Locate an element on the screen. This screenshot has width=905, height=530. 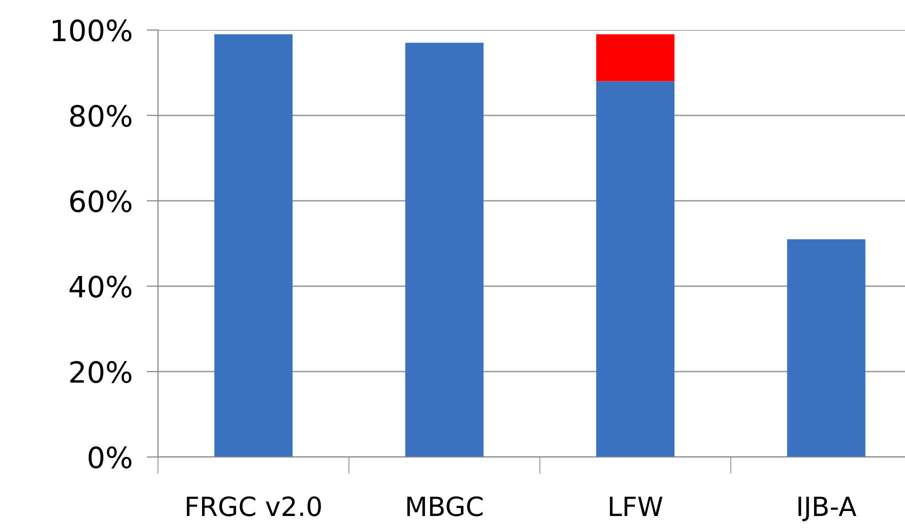
x-tick-label: FRGC v2.0 is located at coordinates (253, 506).